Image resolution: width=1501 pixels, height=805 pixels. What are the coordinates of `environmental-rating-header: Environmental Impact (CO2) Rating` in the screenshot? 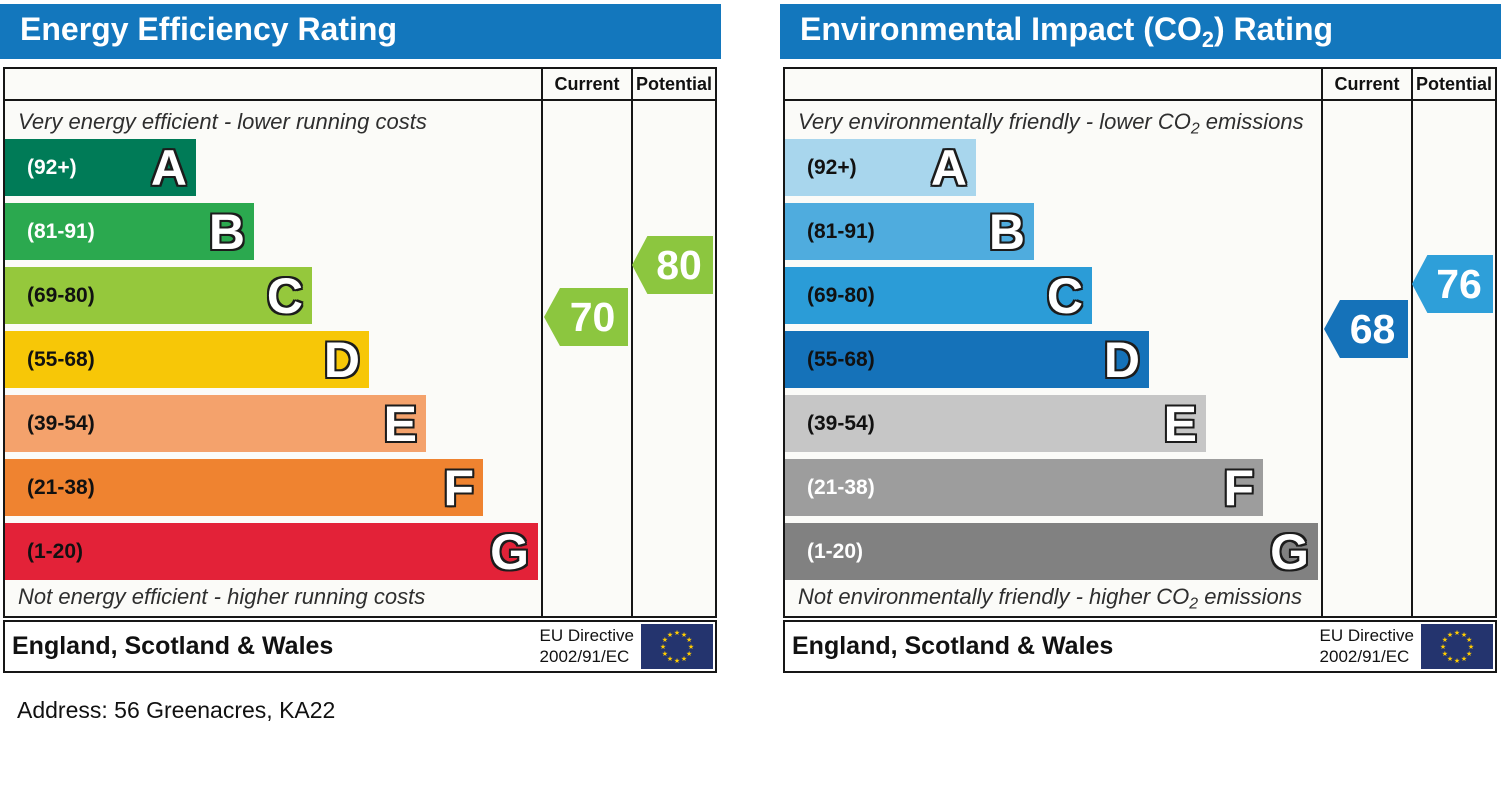 It's located at (1140, 31).